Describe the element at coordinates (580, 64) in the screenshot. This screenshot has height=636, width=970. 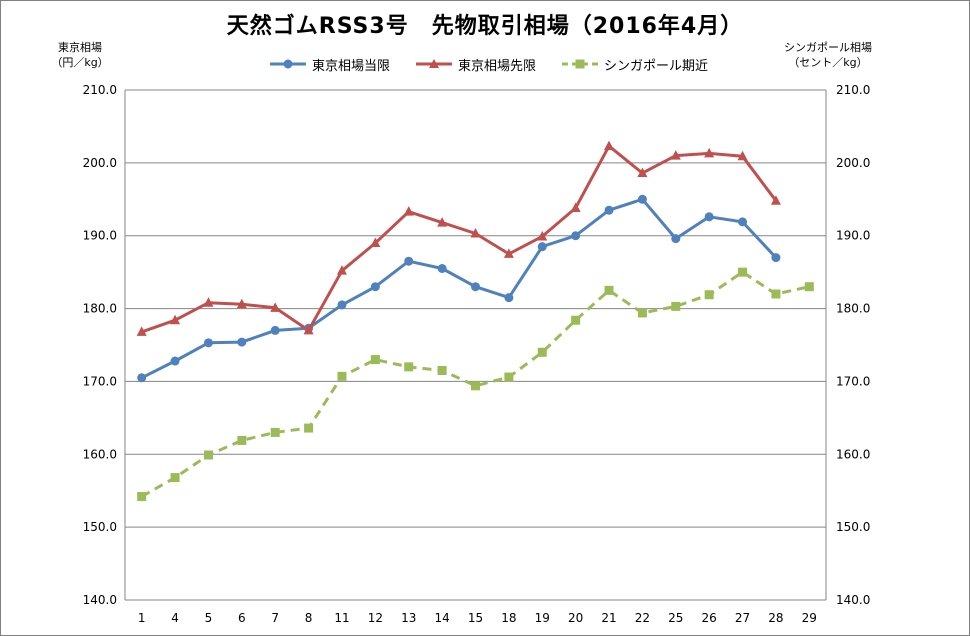
I see `legend-marker-square-icon` at that location.